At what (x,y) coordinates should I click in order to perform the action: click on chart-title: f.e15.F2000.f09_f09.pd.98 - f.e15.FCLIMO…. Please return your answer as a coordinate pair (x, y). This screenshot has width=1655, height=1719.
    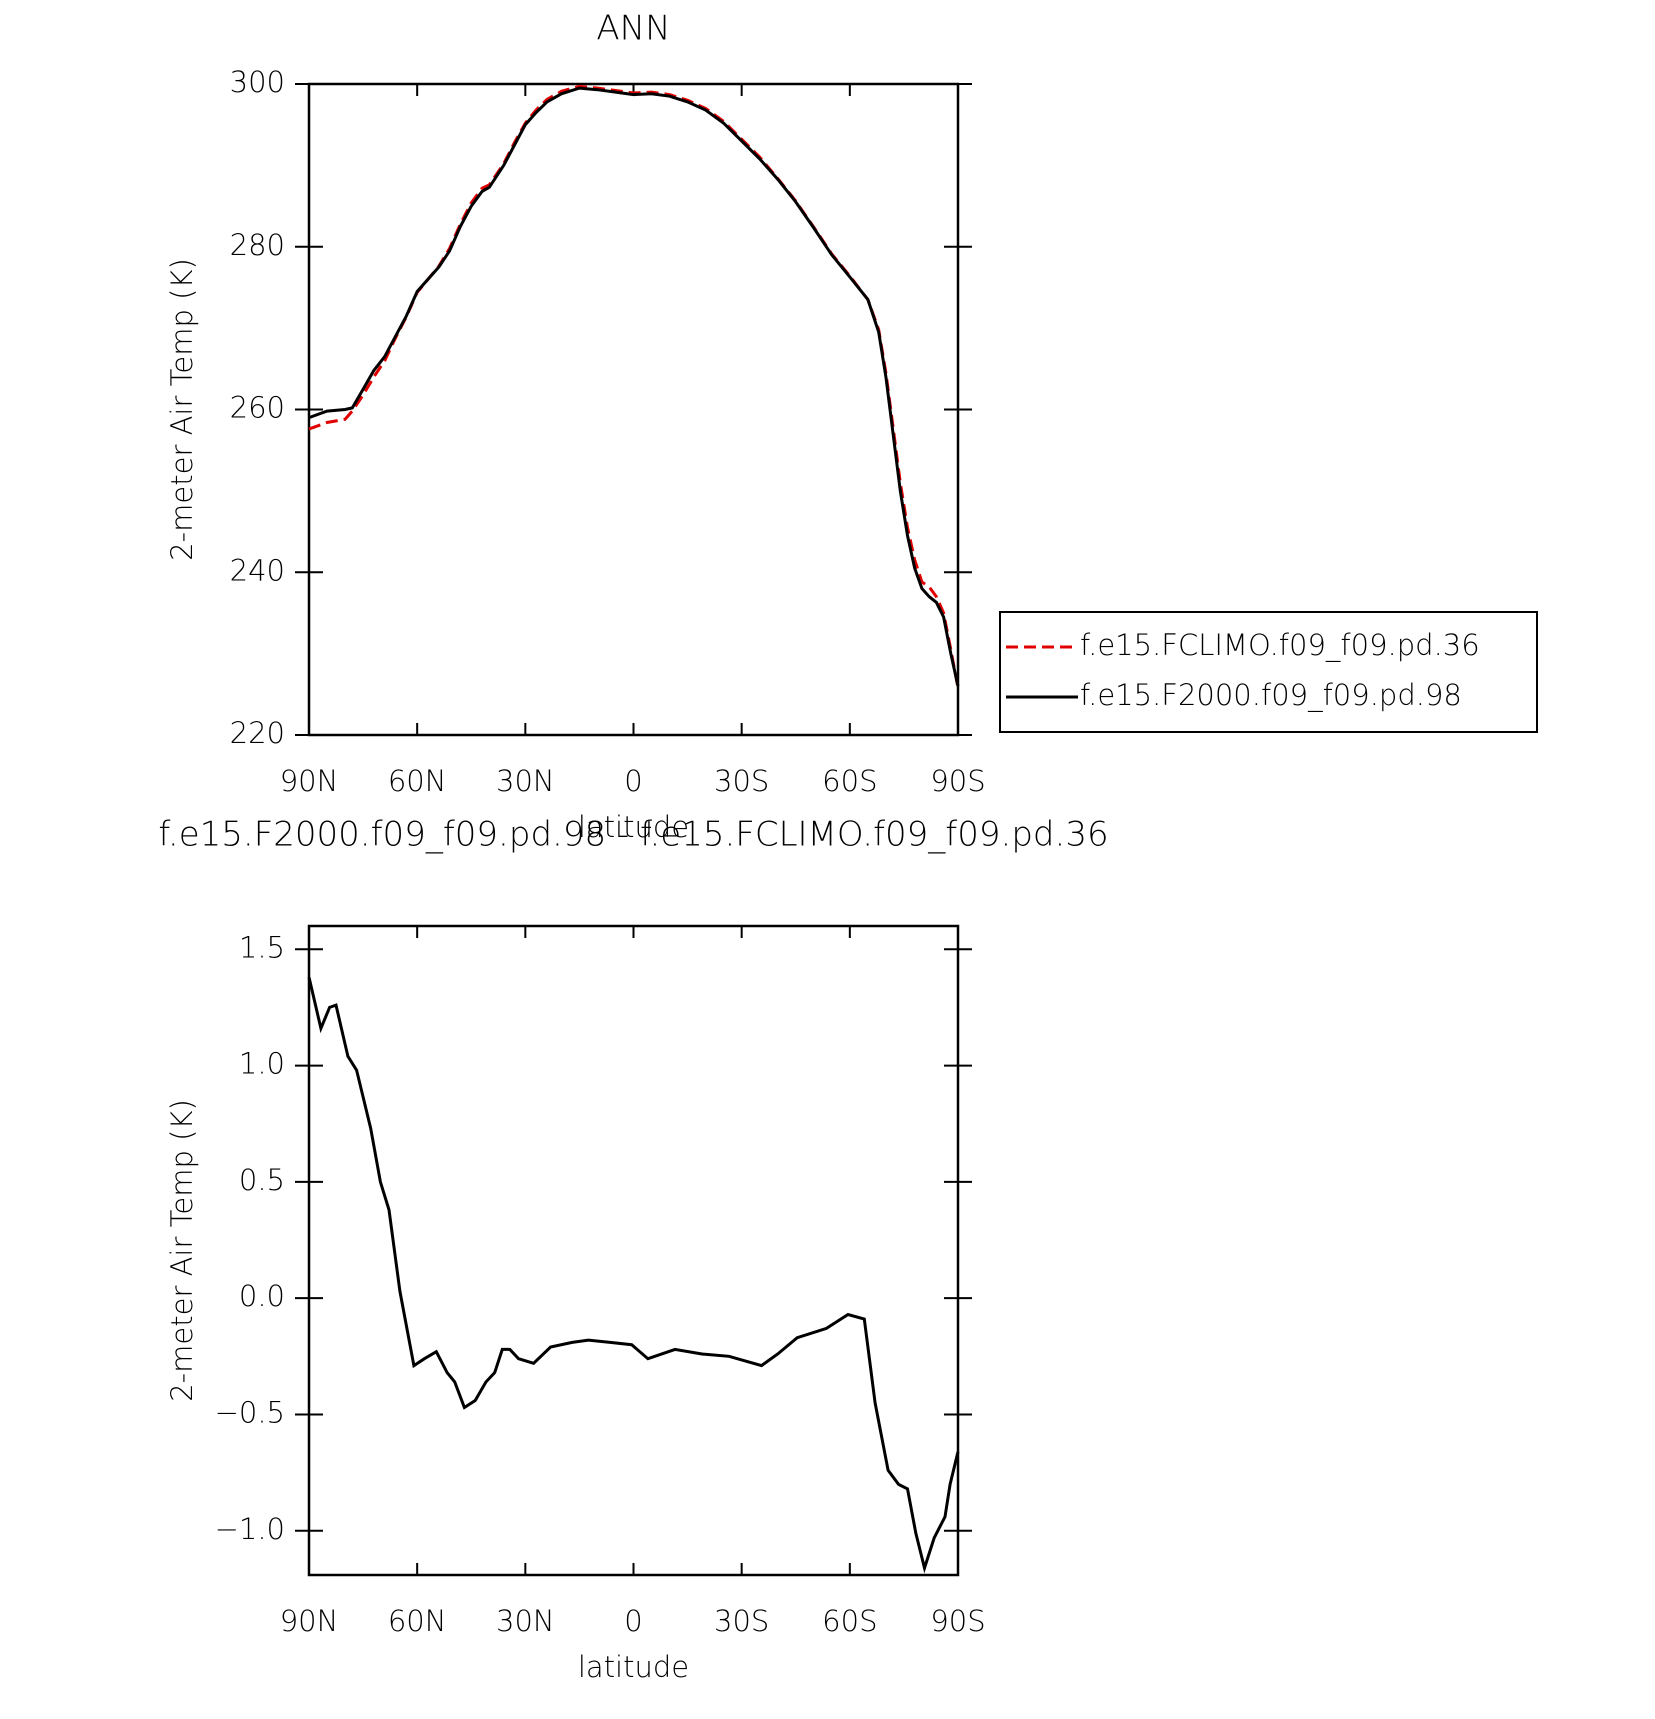
    Looking at the image, I should click on (633, 835).